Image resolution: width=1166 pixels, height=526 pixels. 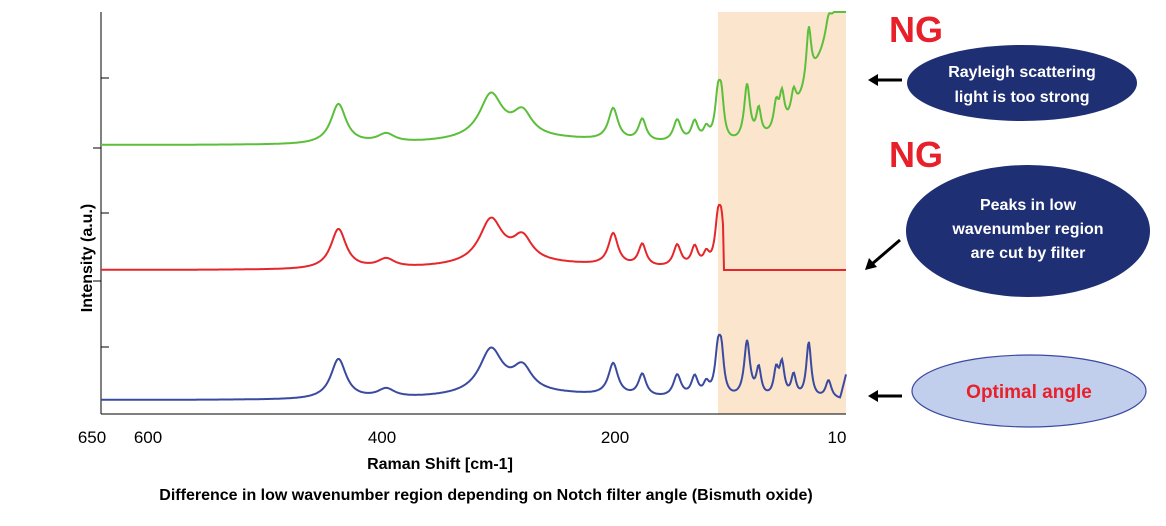 What do you see at coordinates (473, 237) in the screenshot?
I see `series-red-line` at bounding box center [473, 237].